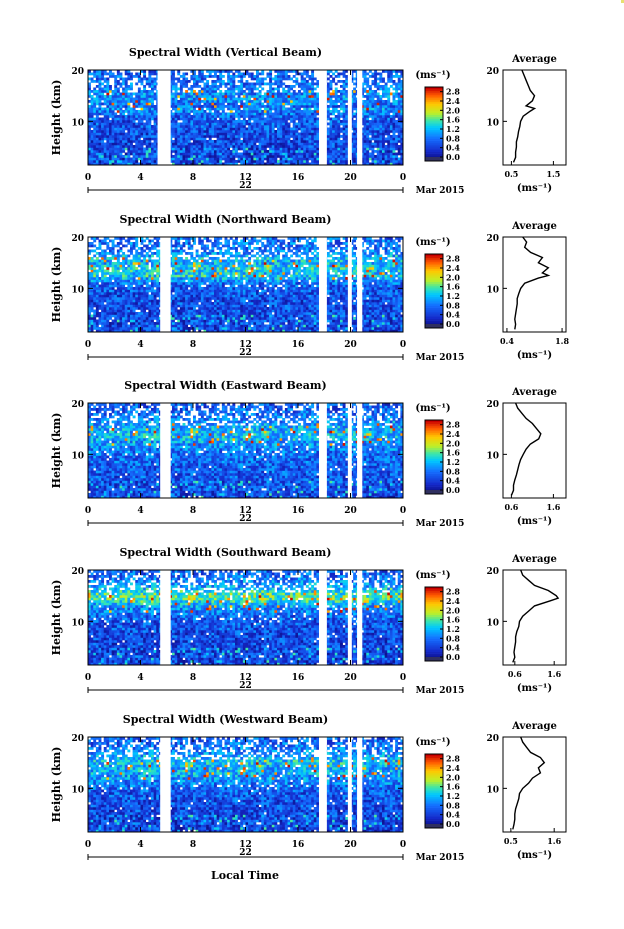  What do you see at coordinates (434, 118) in the screenshot?
I see `colorbar-segment` at bounding box center [434, 118].